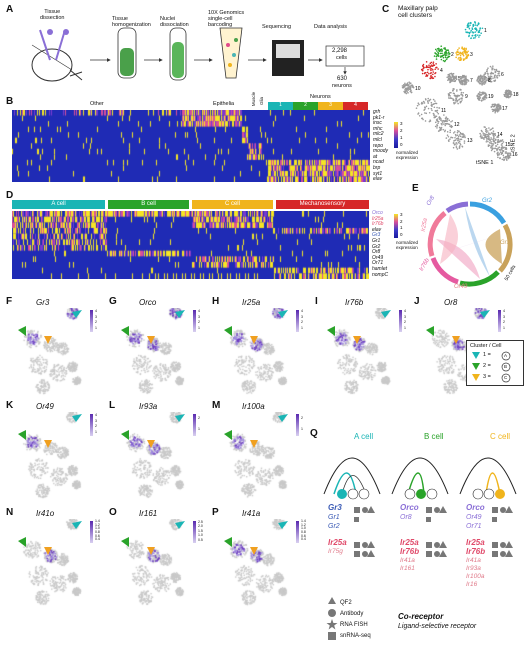 The width and height of the screenshot is (527, 654). What do you see at coordinates (421, 616) in the screenshot?
I see `co-receptor-label: Co-receptor` at bounding box center [421, 616].